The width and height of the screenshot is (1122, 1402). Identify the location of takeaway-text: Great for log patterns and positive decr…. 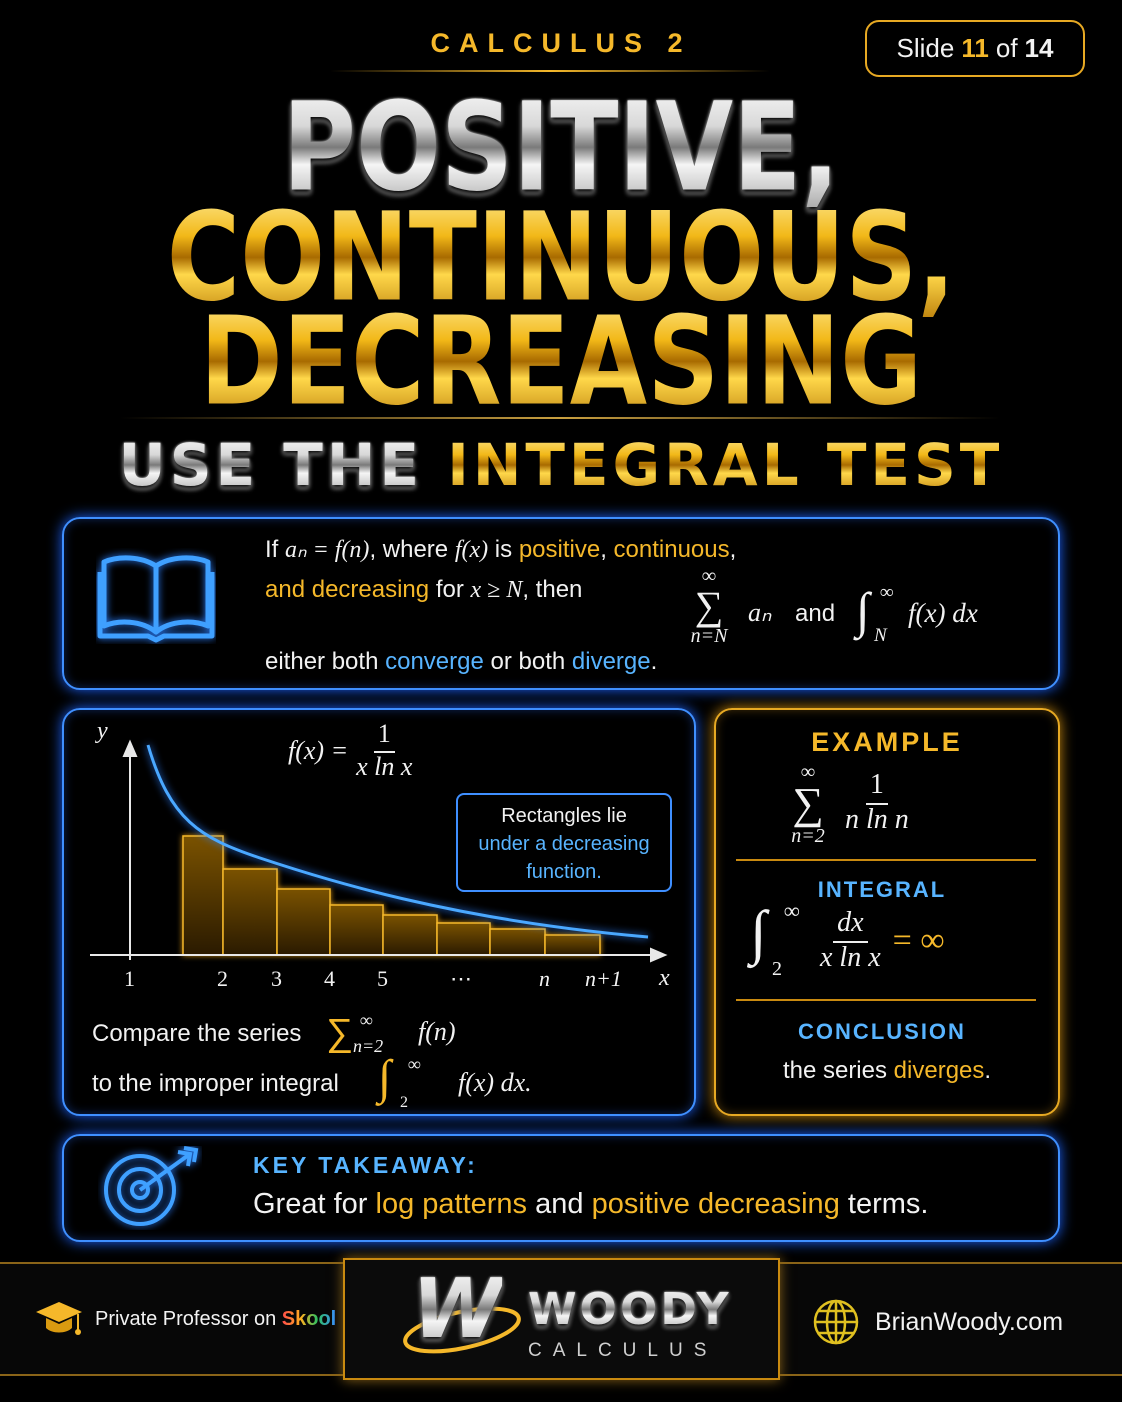
(590, 1204).